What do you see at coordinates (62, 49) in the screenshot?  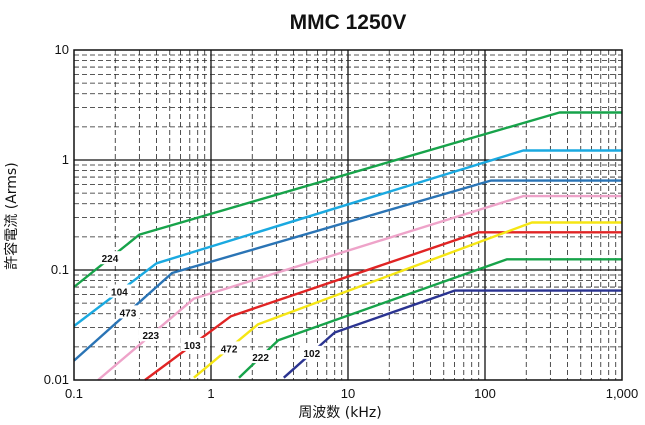 I see `y-tick-label: 10` at bounding box center [62, 49].